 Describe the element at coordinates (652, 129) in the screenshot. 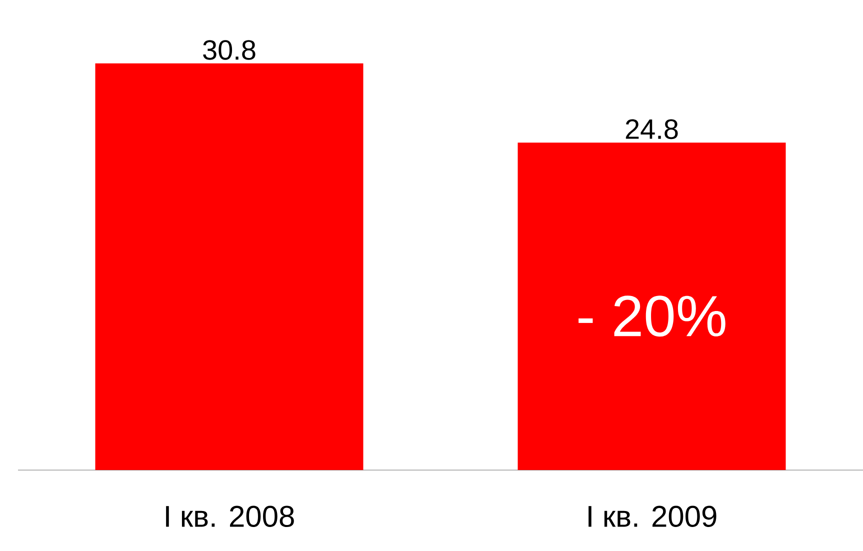

I see `data-label: 24.8` at that location.